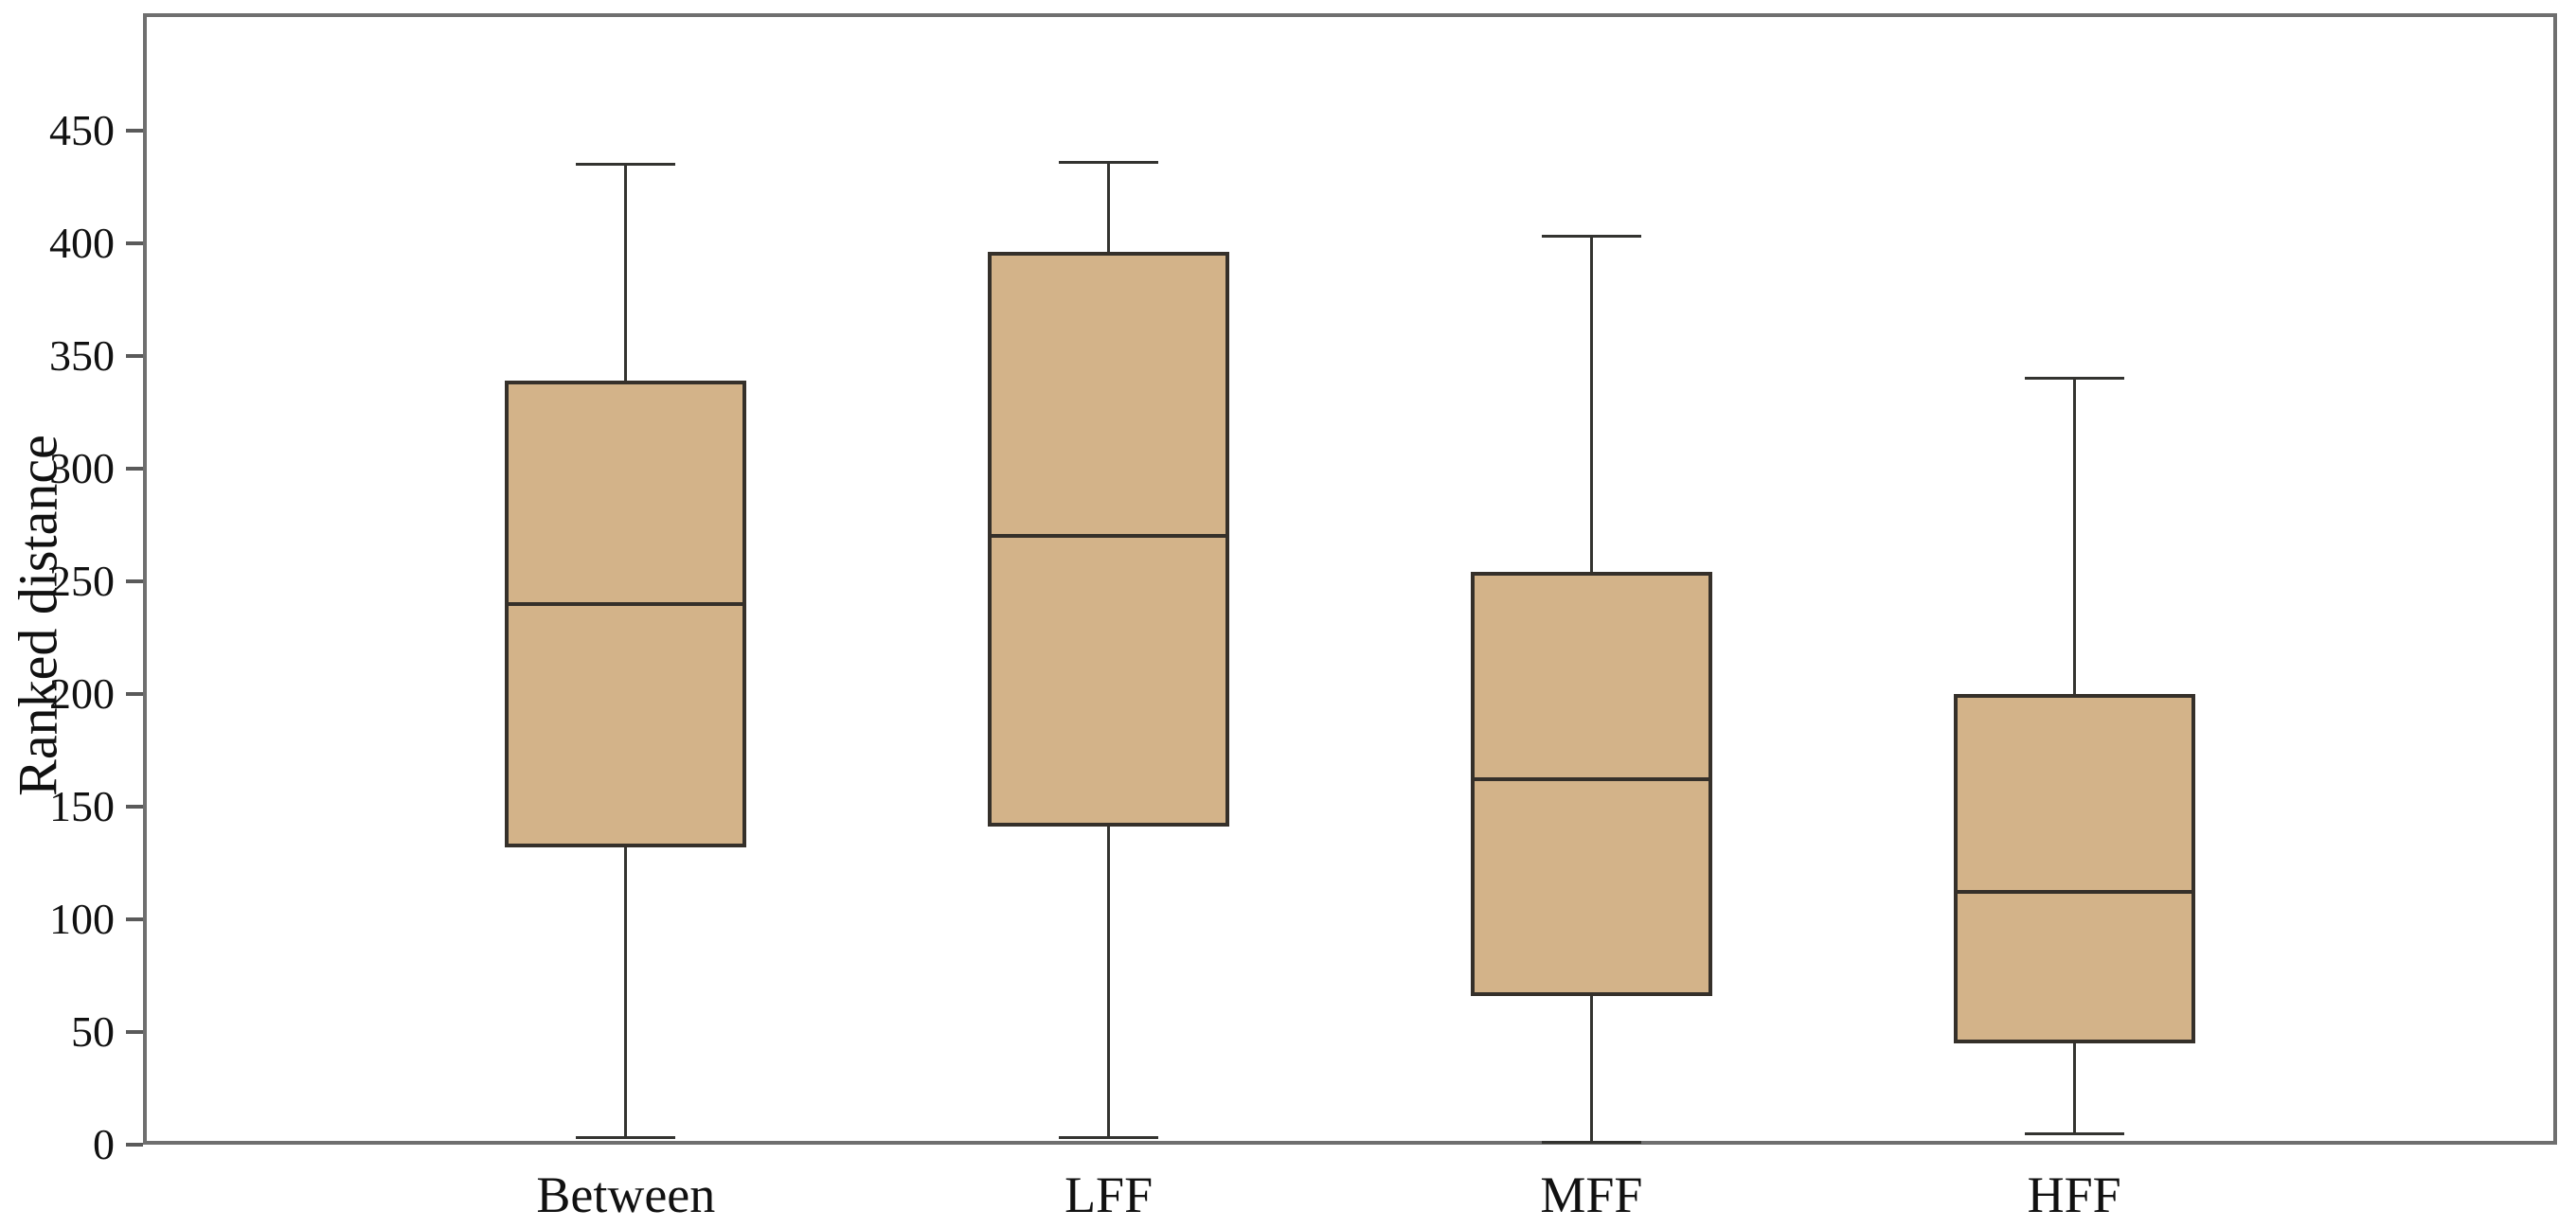 The image size is (2576, 1228). Describe the element at coordinates (626, 164) in the screenshot. I see `whisker-cap-top-between` at that location.